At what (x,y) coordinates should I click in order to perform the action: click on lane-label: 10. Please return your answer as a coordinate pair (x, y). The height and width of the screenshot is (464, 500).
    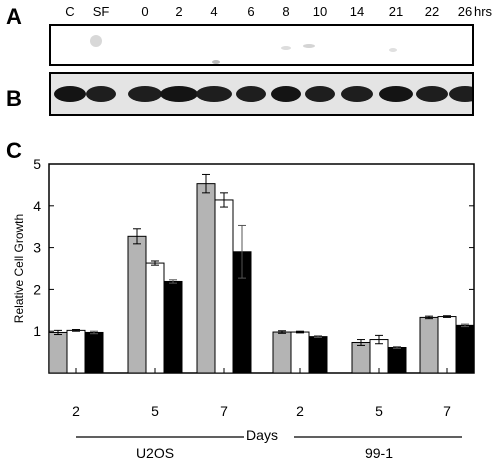
    Looking at the image, I should click on (320, 11).